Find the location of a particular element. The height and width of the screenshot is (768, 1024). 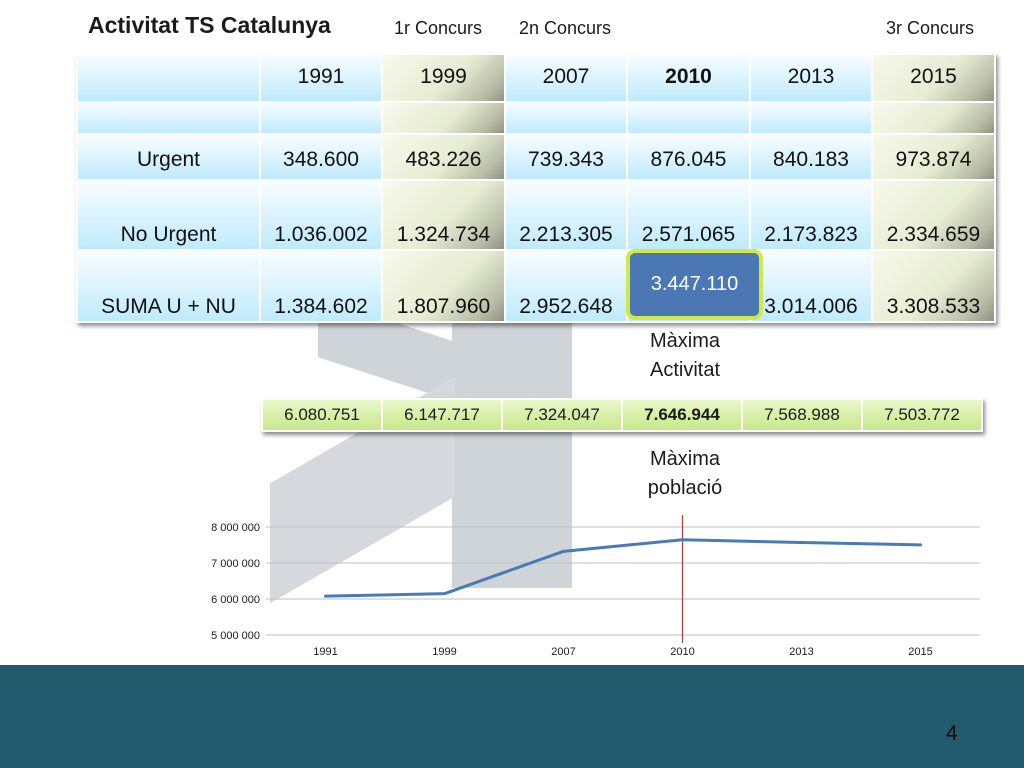

table-header-cell: 2015 is located at coordinates (933, 78).